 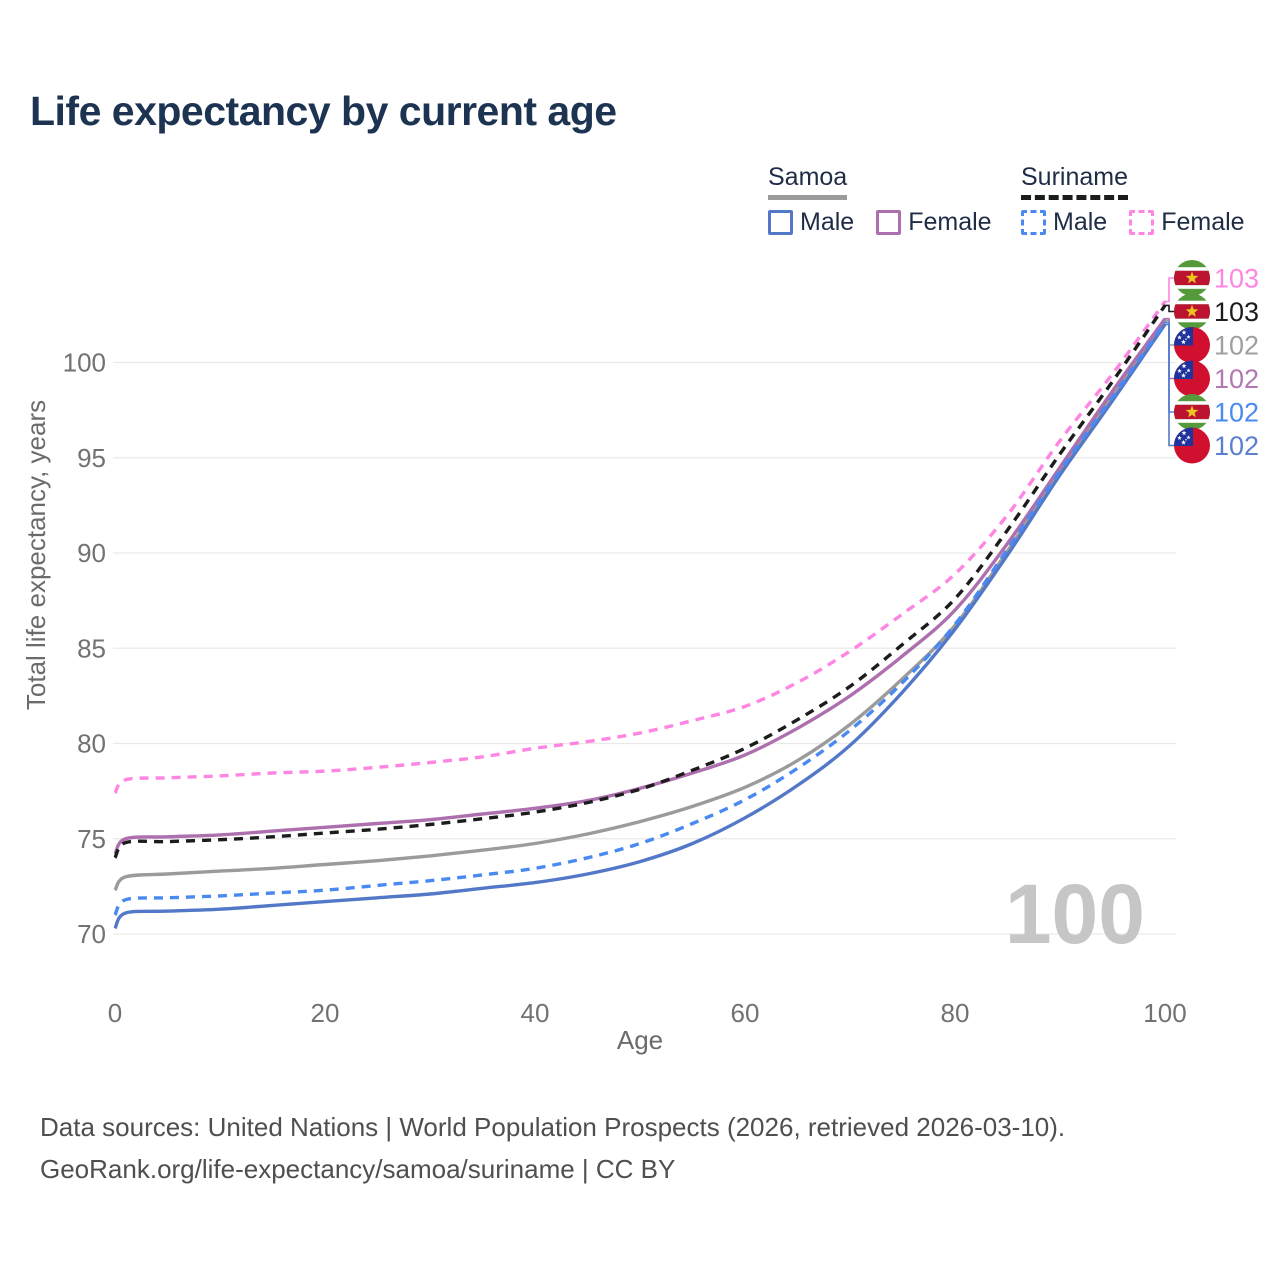 I want to click on legend-item-suriname-female: Female, so click(x=1187, y=222).